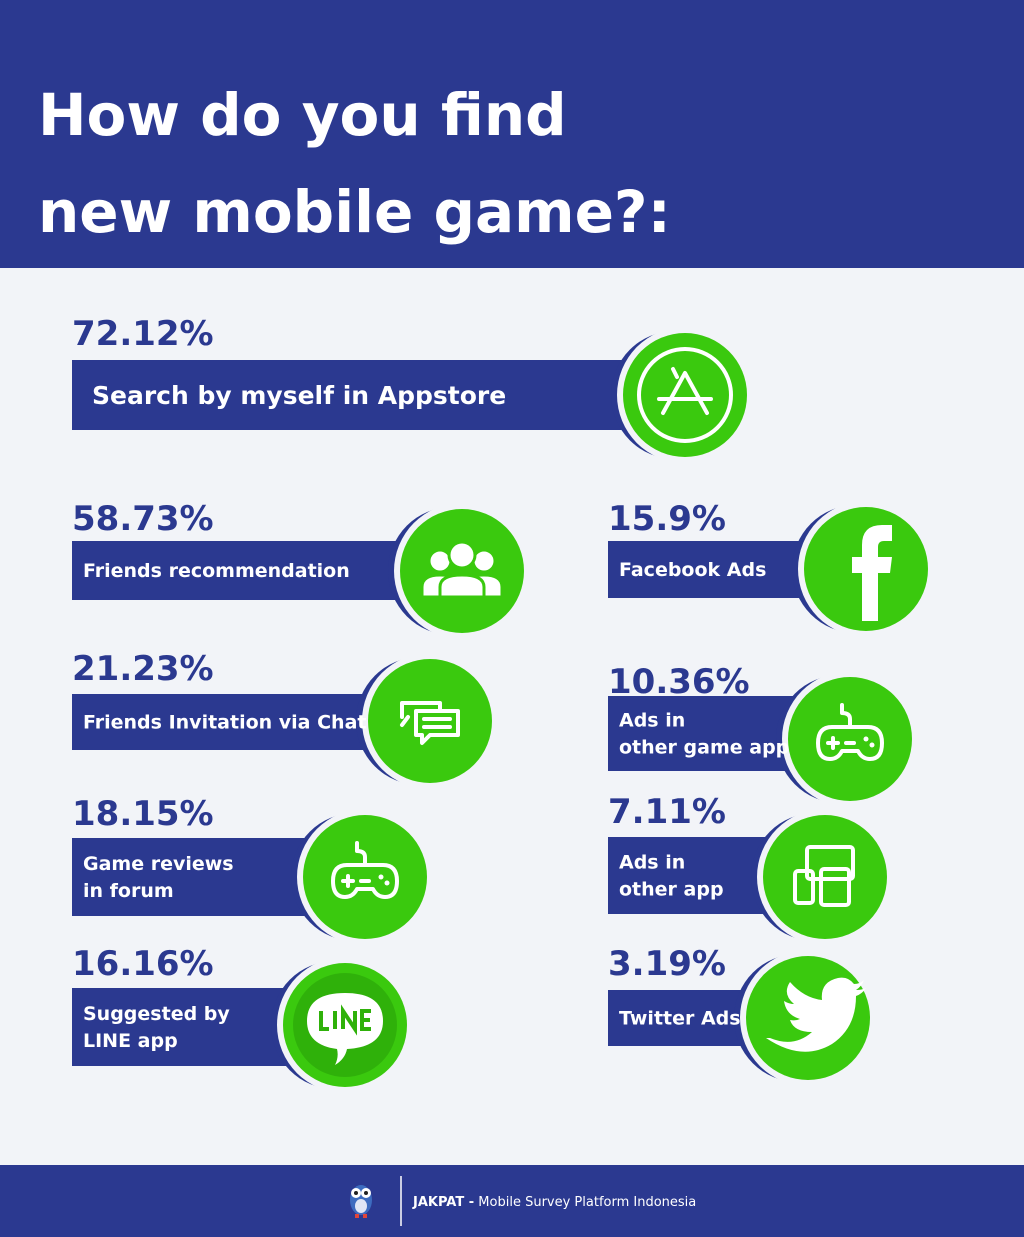 The width and height of the screenshot is (1024, 1237). What do you see at coordinates (667, 812) in the screenshot?
I see `percent: 7.11%` at bounding box center [667, 812].